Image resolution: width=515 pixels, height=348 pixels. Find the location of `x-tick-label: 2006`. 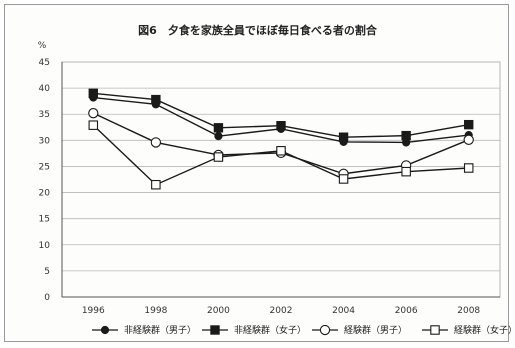

x-tick-label: 2006 is located at coordinates (406, 311).